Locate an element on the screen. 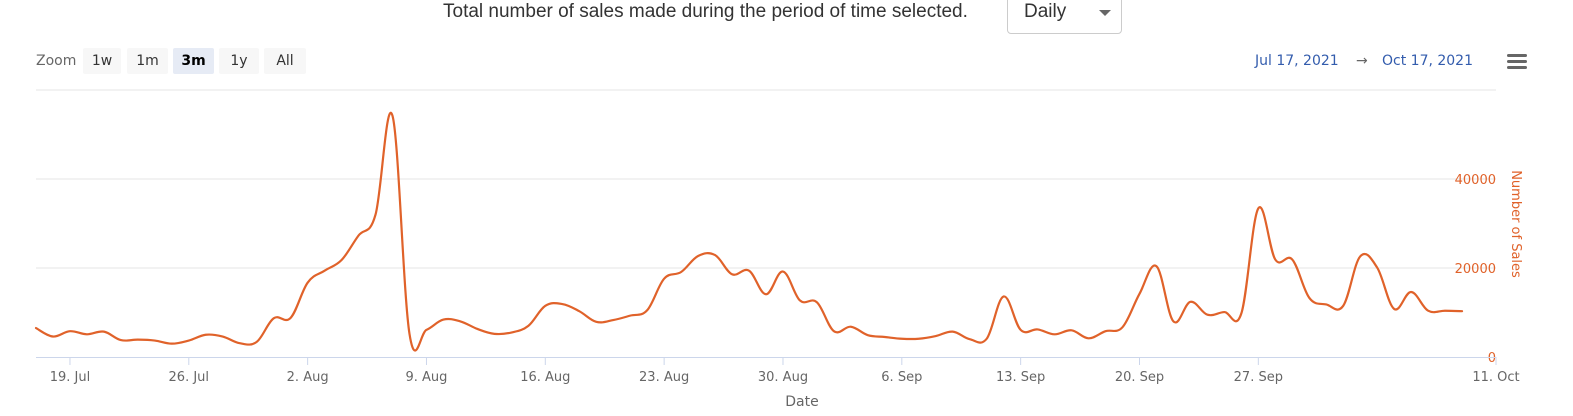  zoom-3m-button: 3m is located at coordinates (193, 61).